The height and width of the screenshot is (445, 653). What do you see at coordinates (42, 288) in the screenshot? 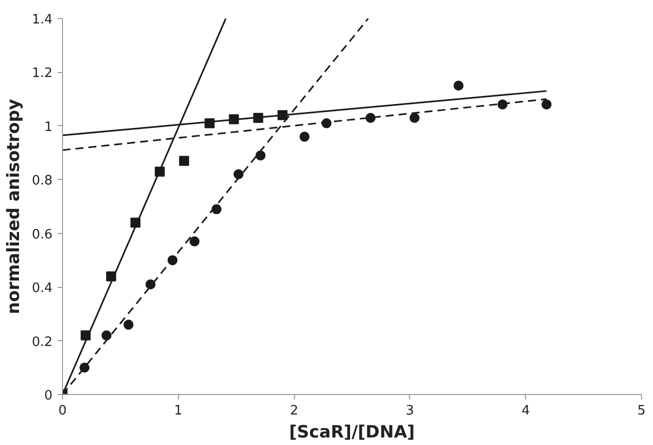
I see `y-tick-label: 0.4` at bounding box center [42, 288].